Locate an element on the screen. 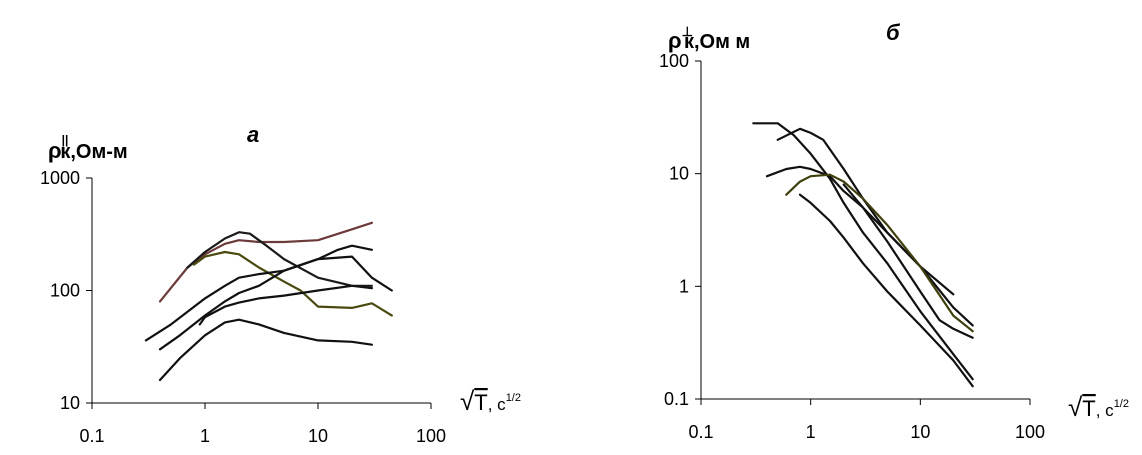 The height and width of the screenshot is (455, 1142). panel-b-xlabel-radicand: T is located at coordinates (1088, 408).